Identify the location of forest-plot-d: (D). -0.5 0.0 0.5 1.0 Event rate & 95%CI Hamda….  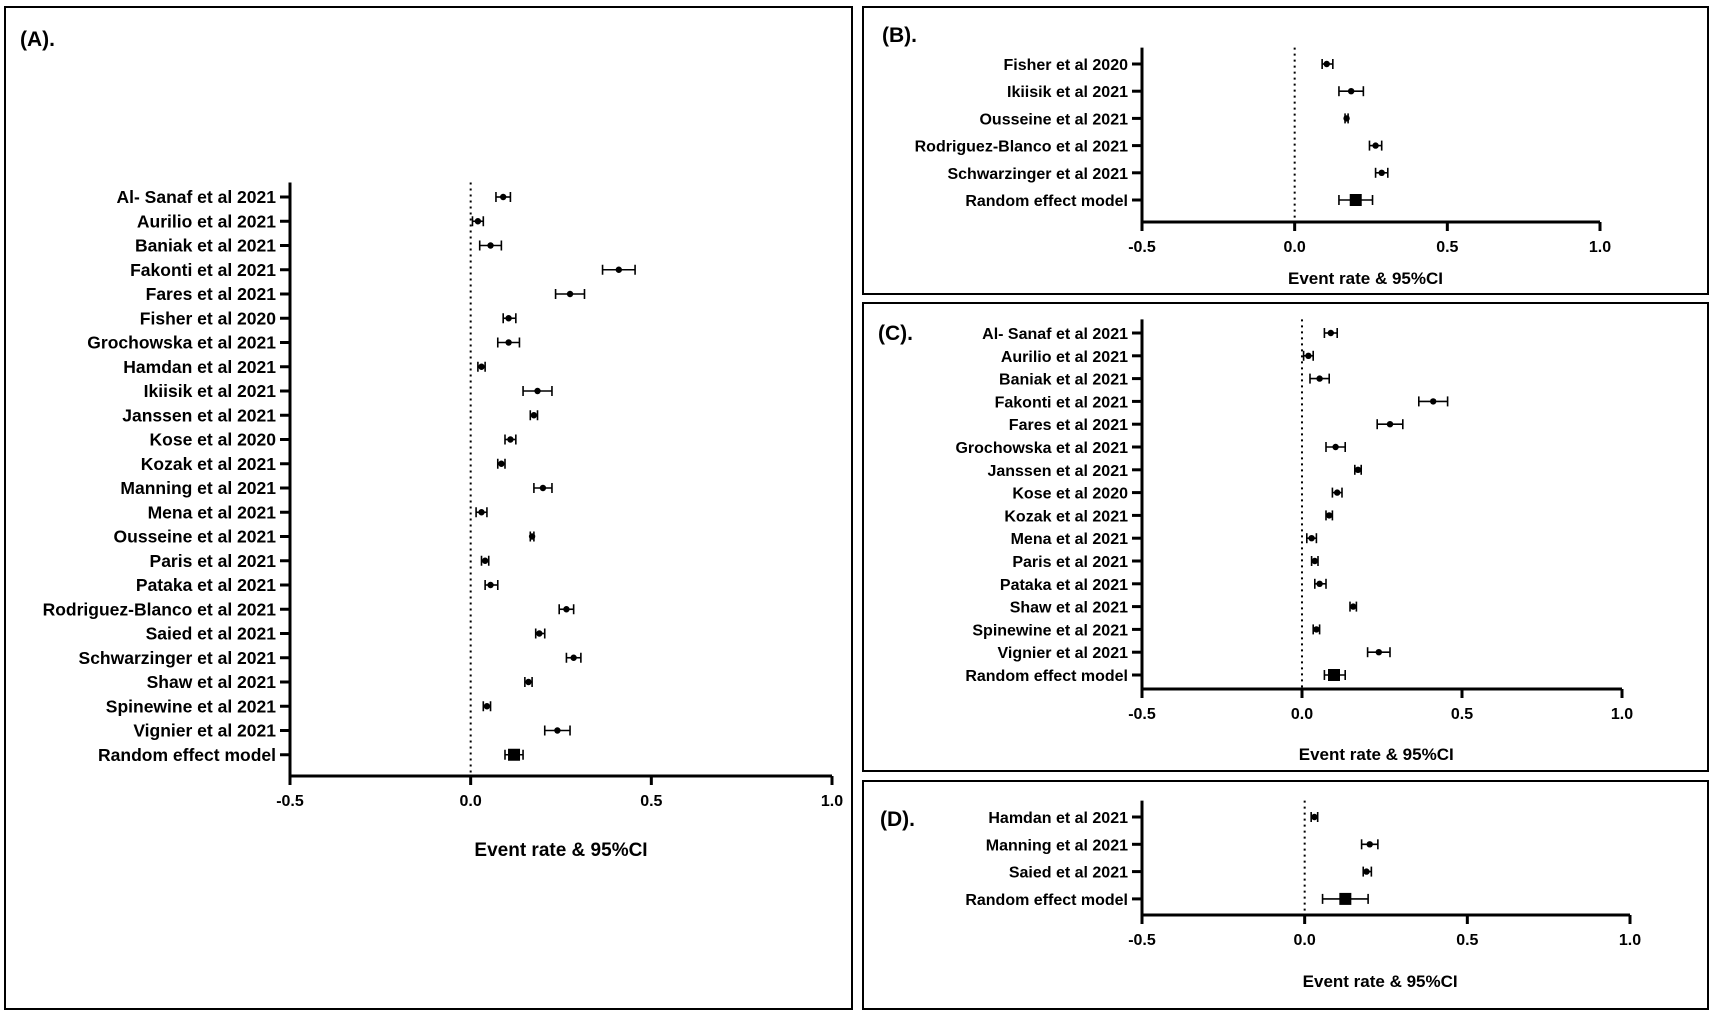
(1260, 895).